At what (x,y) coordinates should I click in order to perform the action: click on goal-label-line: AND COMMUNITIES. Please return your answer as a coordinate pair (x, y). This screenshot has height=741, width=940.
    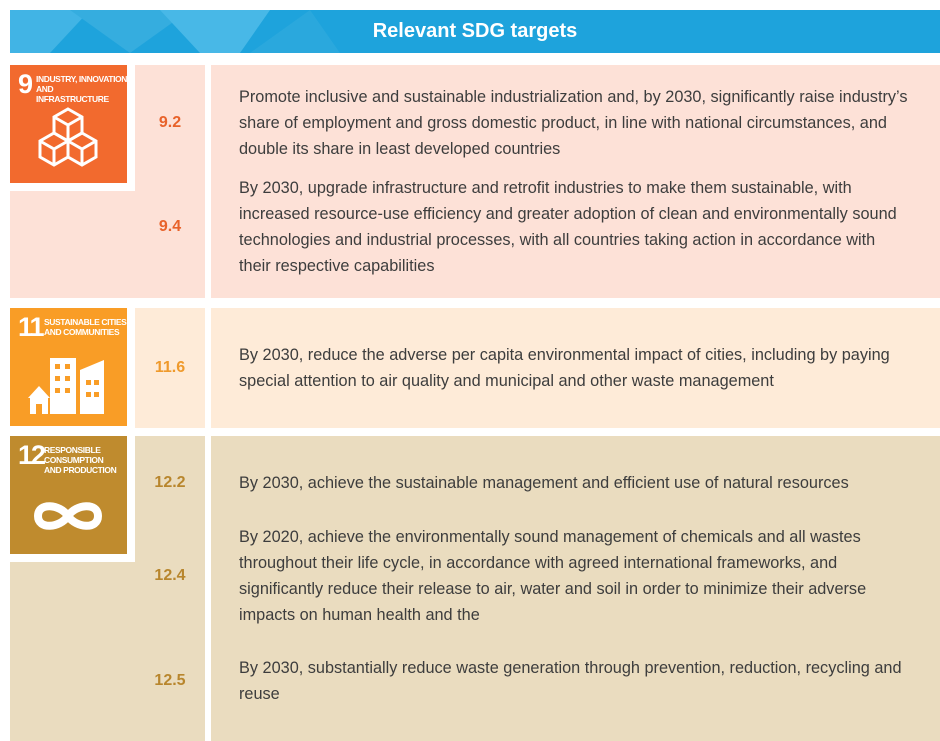
    Looking at the image, I should click on (82, 332).